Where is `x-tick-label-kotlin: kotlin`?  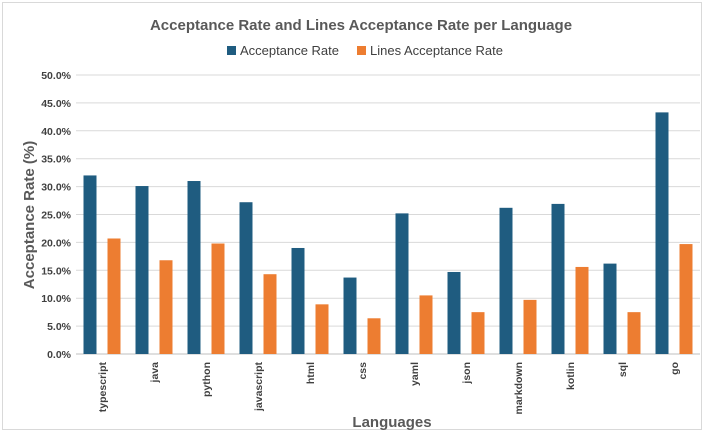 x-tick-label-kotlin: kotlin is located at coordinates (571, 376).